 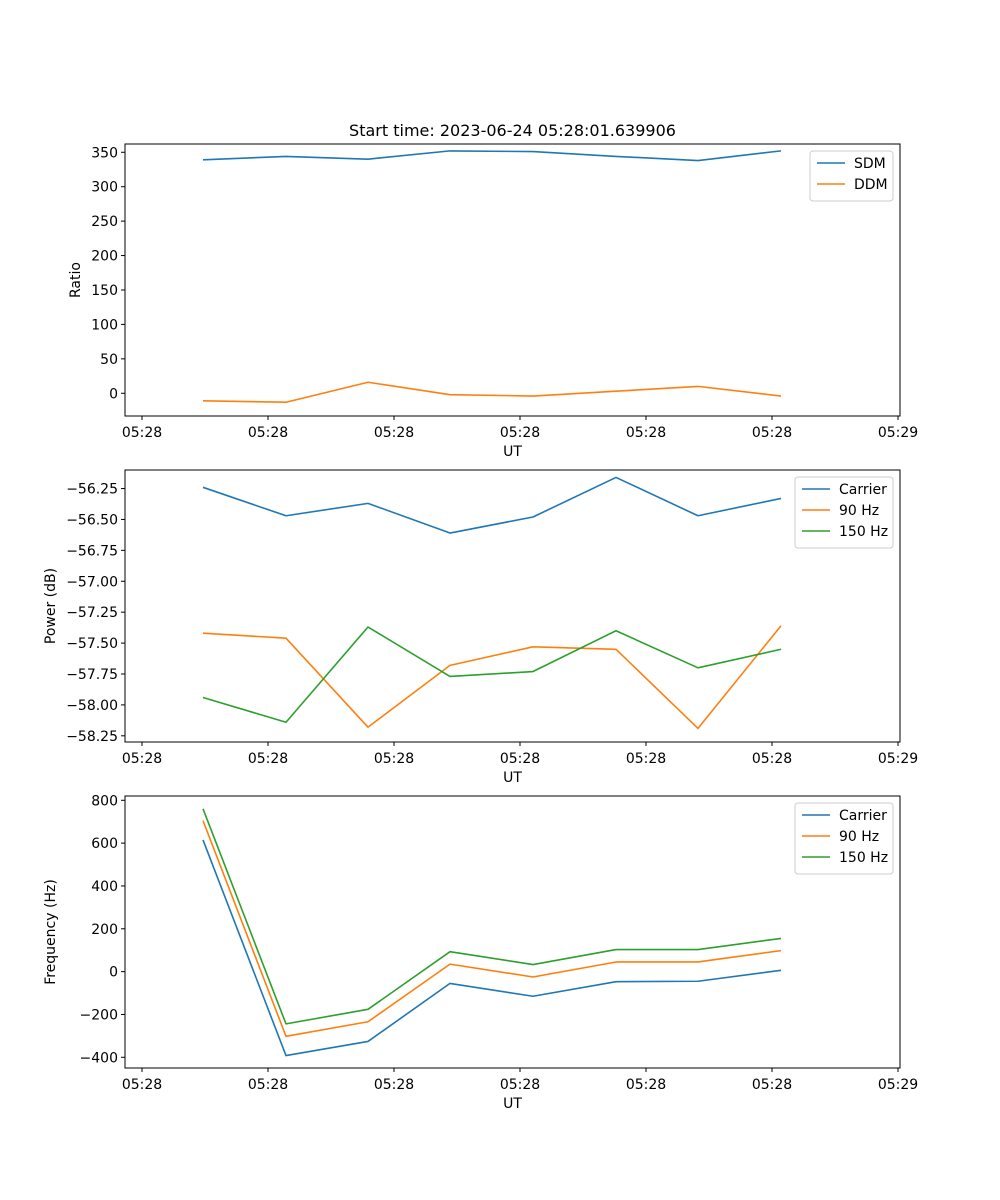 I want to click on legend-label: SDM, so click(x=870, y=164).